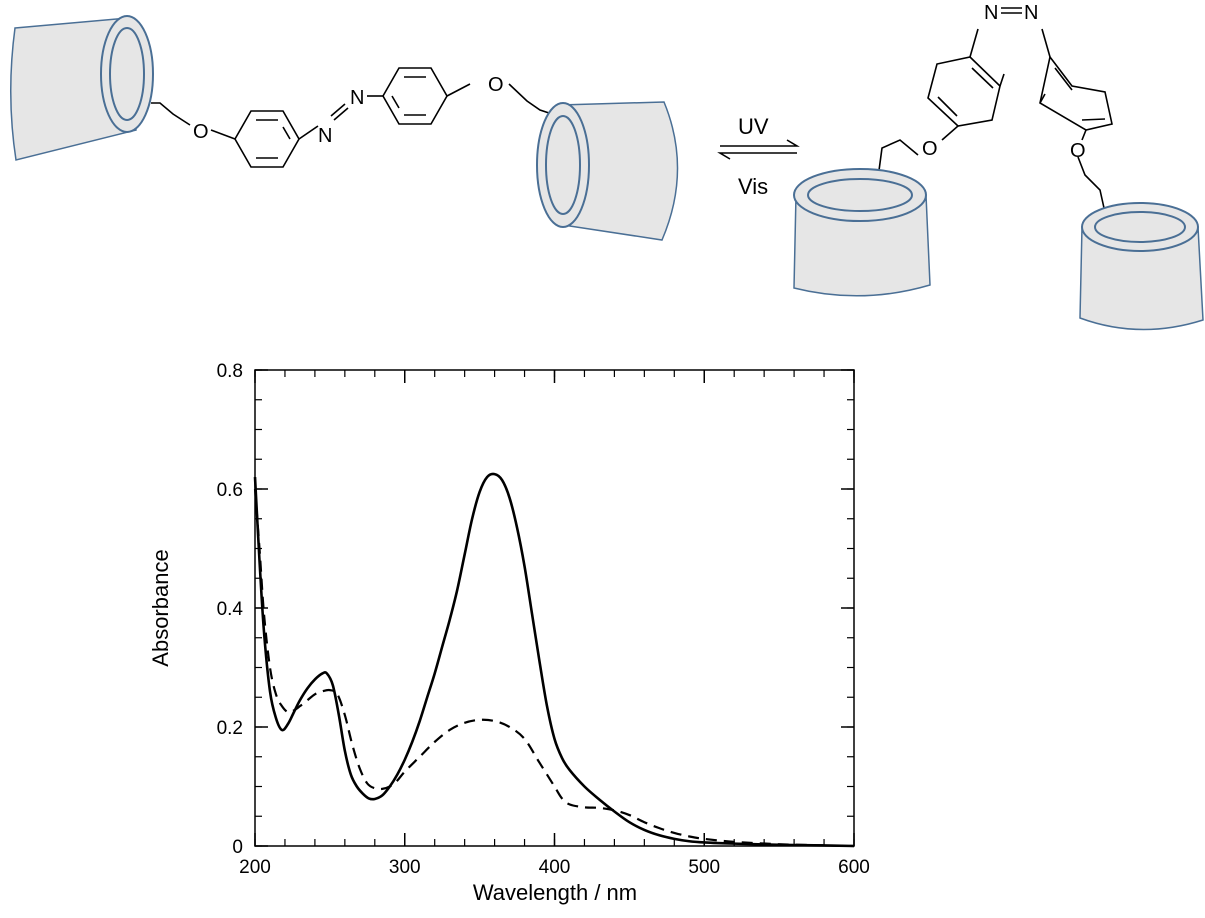 This screenshot has width=1205, height=918. I want to click on cyclodextrin-cis-left, so click(862, 232).